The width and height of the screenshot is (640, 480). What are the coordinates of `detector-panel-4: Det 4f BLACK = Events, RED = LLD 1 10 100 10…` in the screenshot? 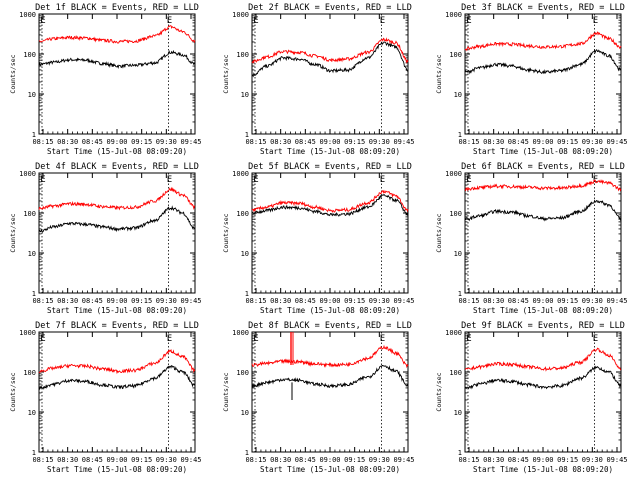 It's located at (105, 238).